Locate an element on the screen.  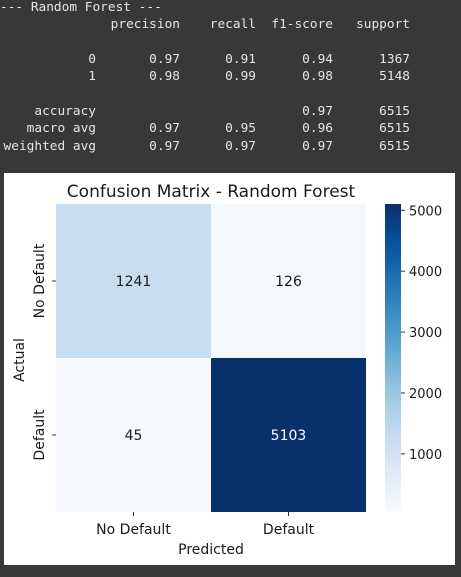
report-row-label: macro avg is located at coordinates (61, 128).